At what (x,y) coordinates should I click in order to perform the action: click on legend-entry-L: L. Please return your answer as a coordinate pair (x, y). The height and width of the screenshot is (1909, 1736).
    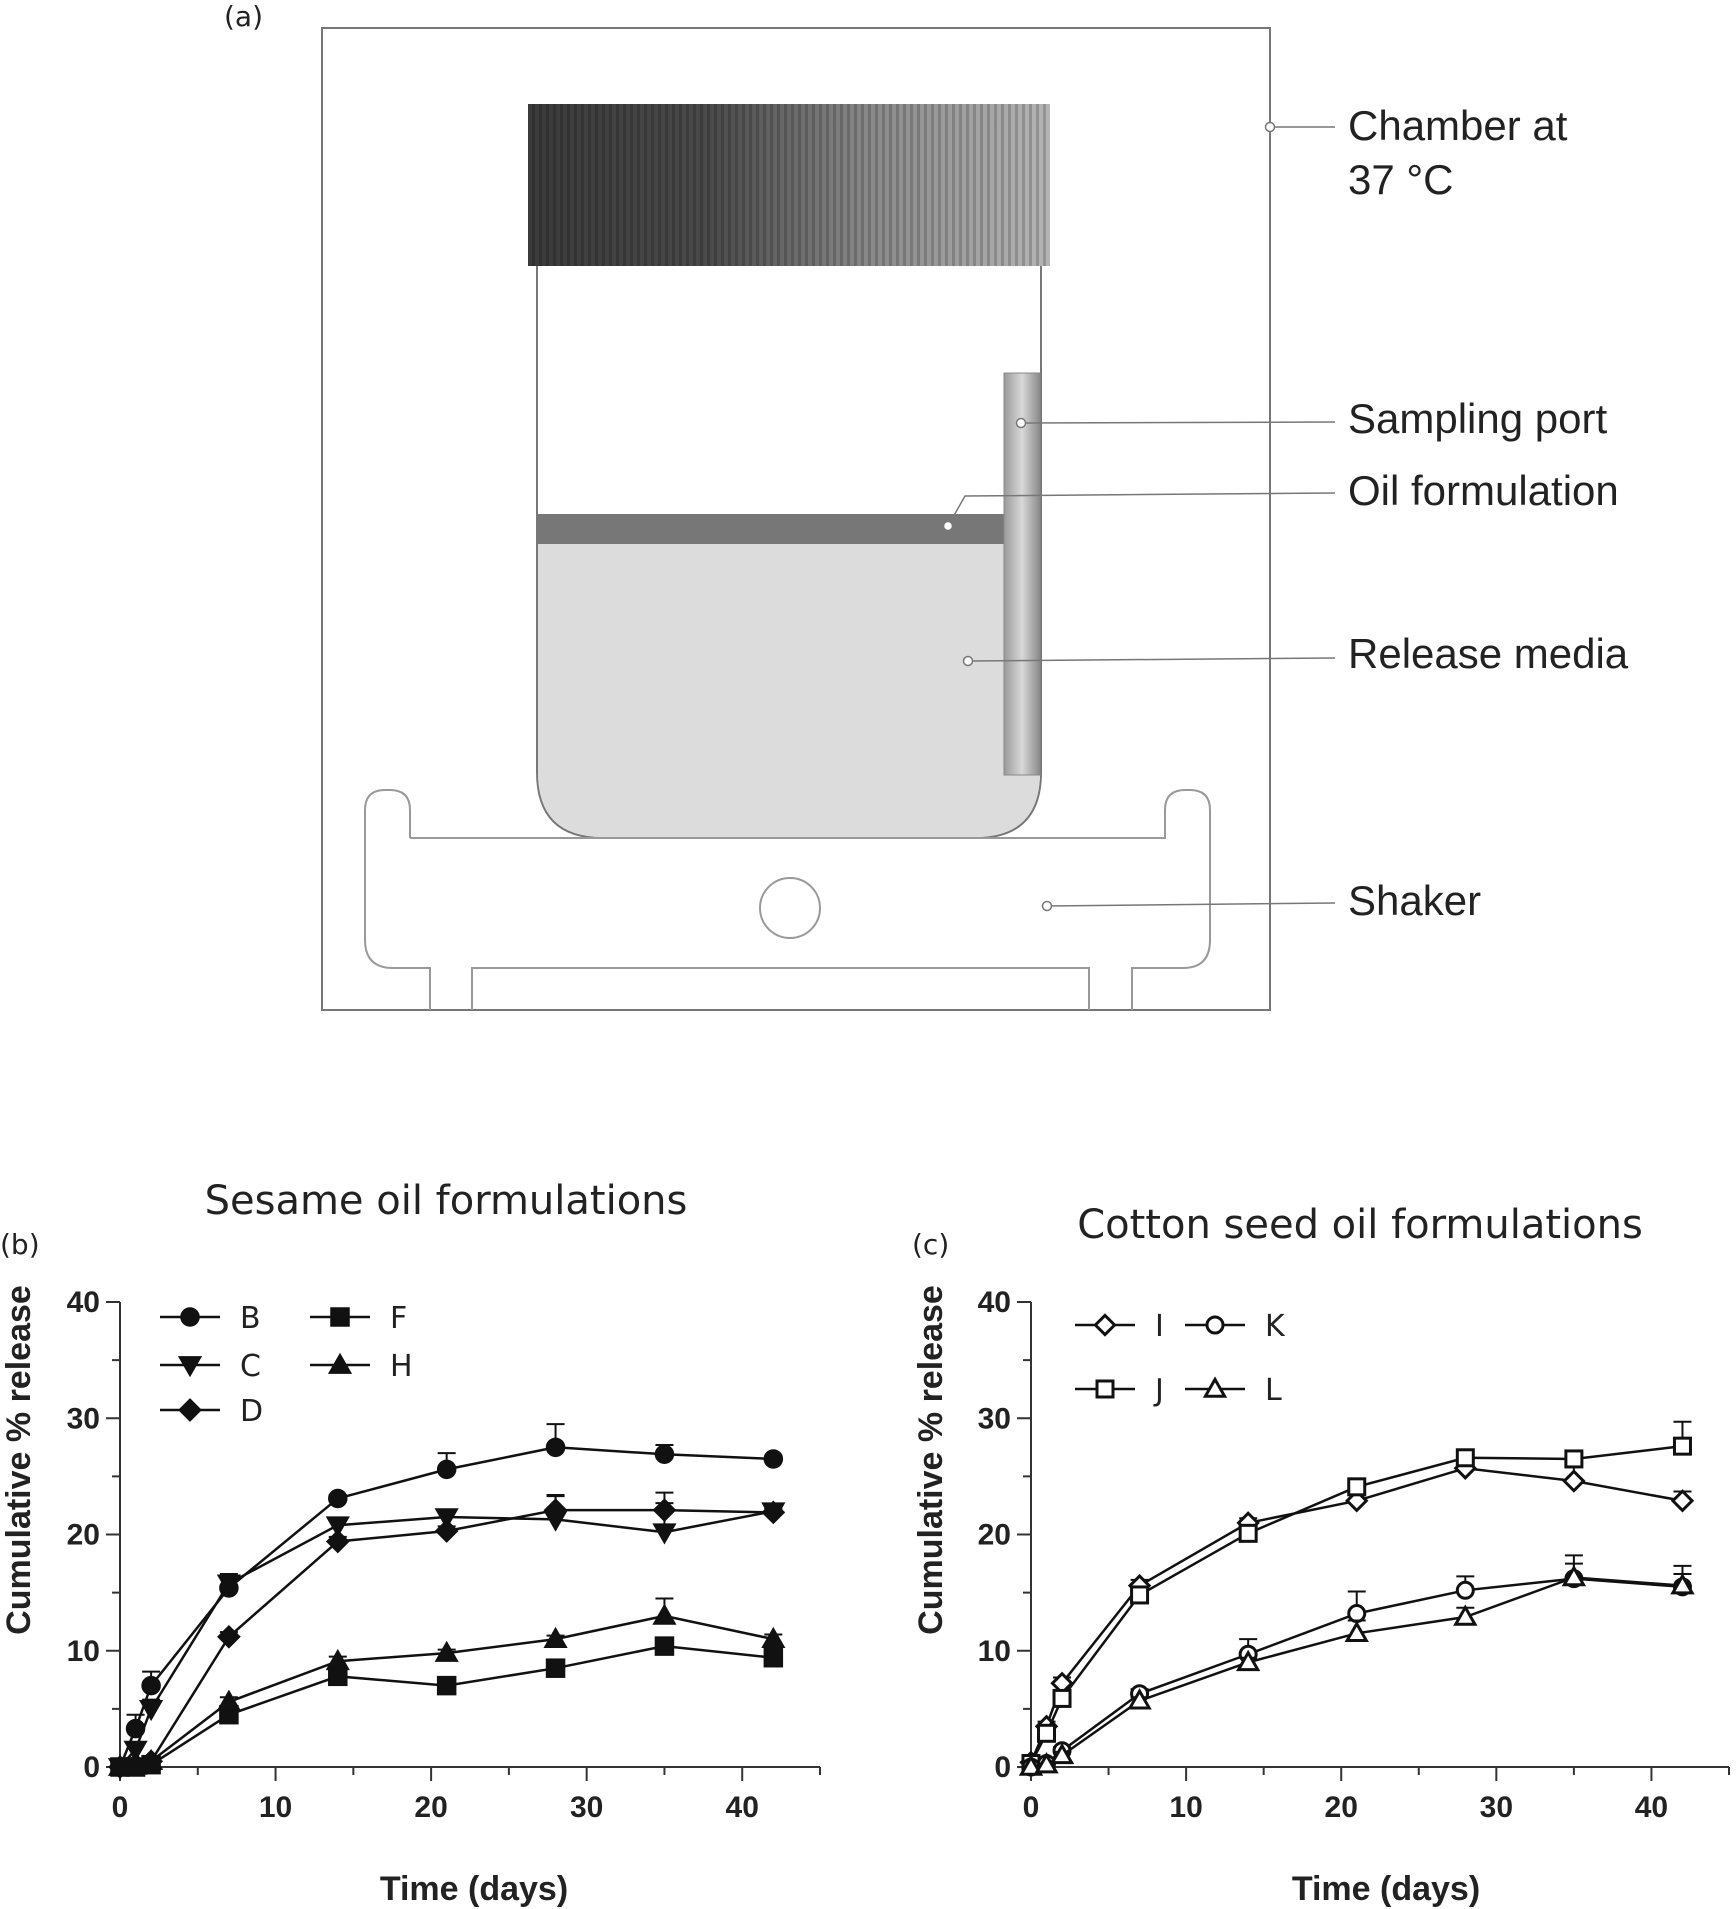
    Looking at the image, I should click on (1233, 1390).